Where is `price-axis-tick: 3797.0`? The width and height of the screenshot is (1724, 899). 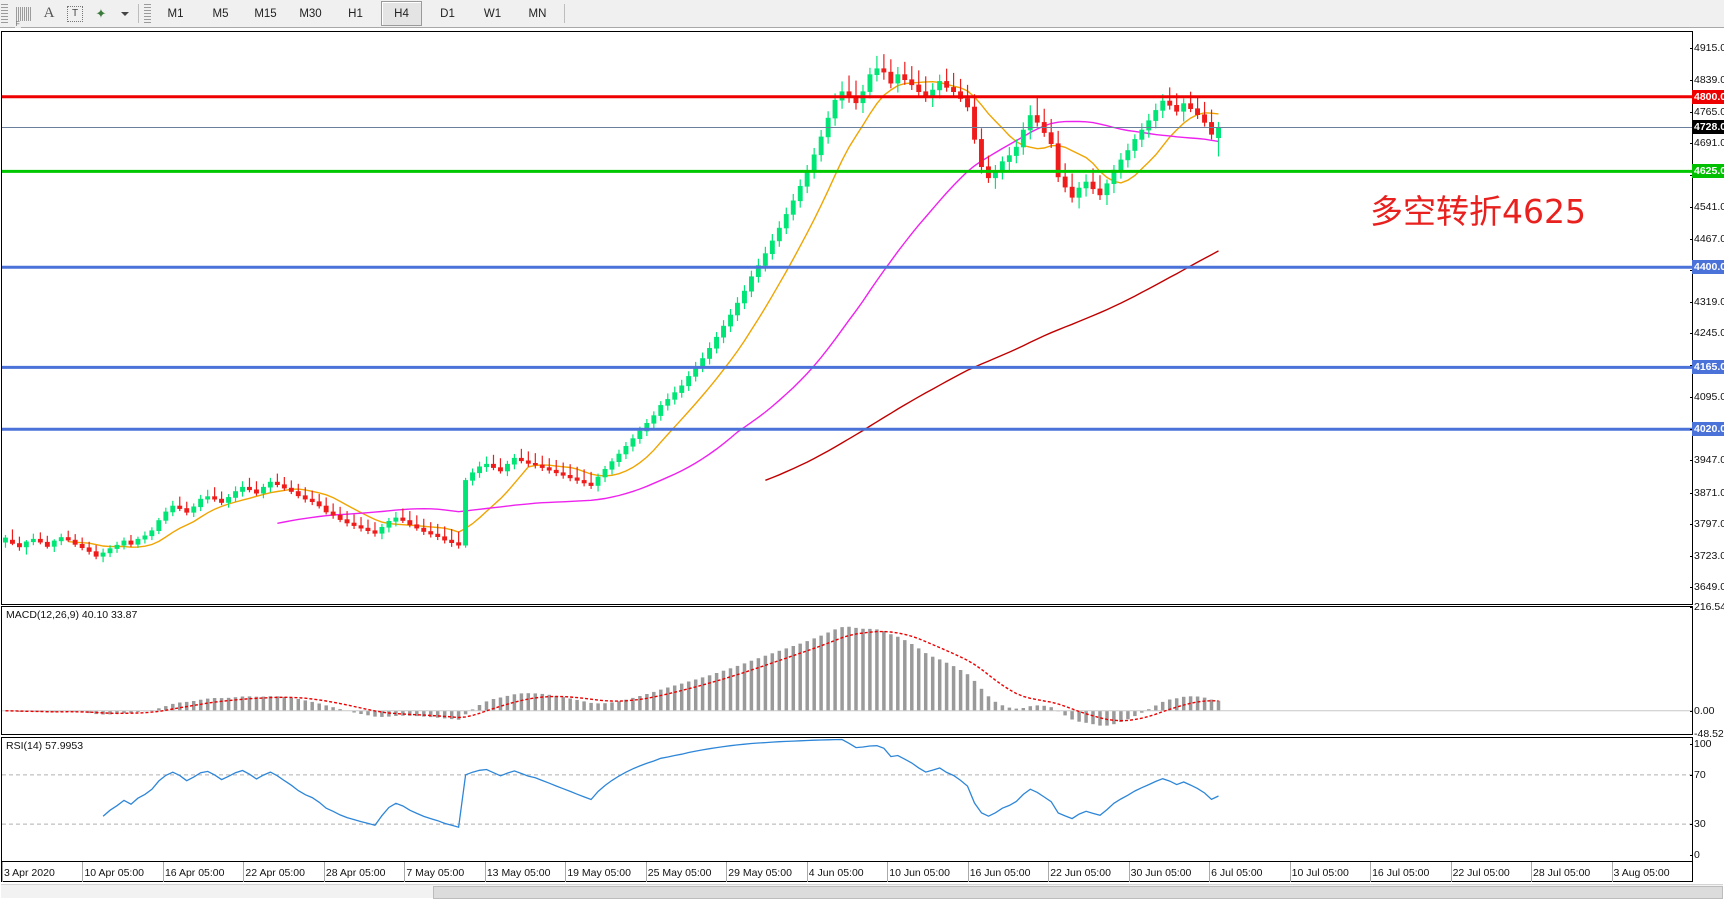 price-axis-tick: 3797.0 is located at coordinates (1706, 524).